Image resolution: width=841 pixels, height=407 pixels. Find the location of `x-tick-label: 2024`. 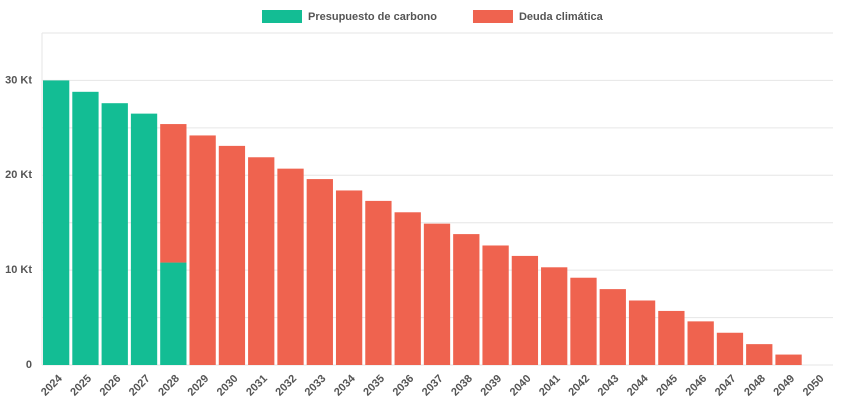

x-tick-label: 2024 is located at coordinates (52, 385).